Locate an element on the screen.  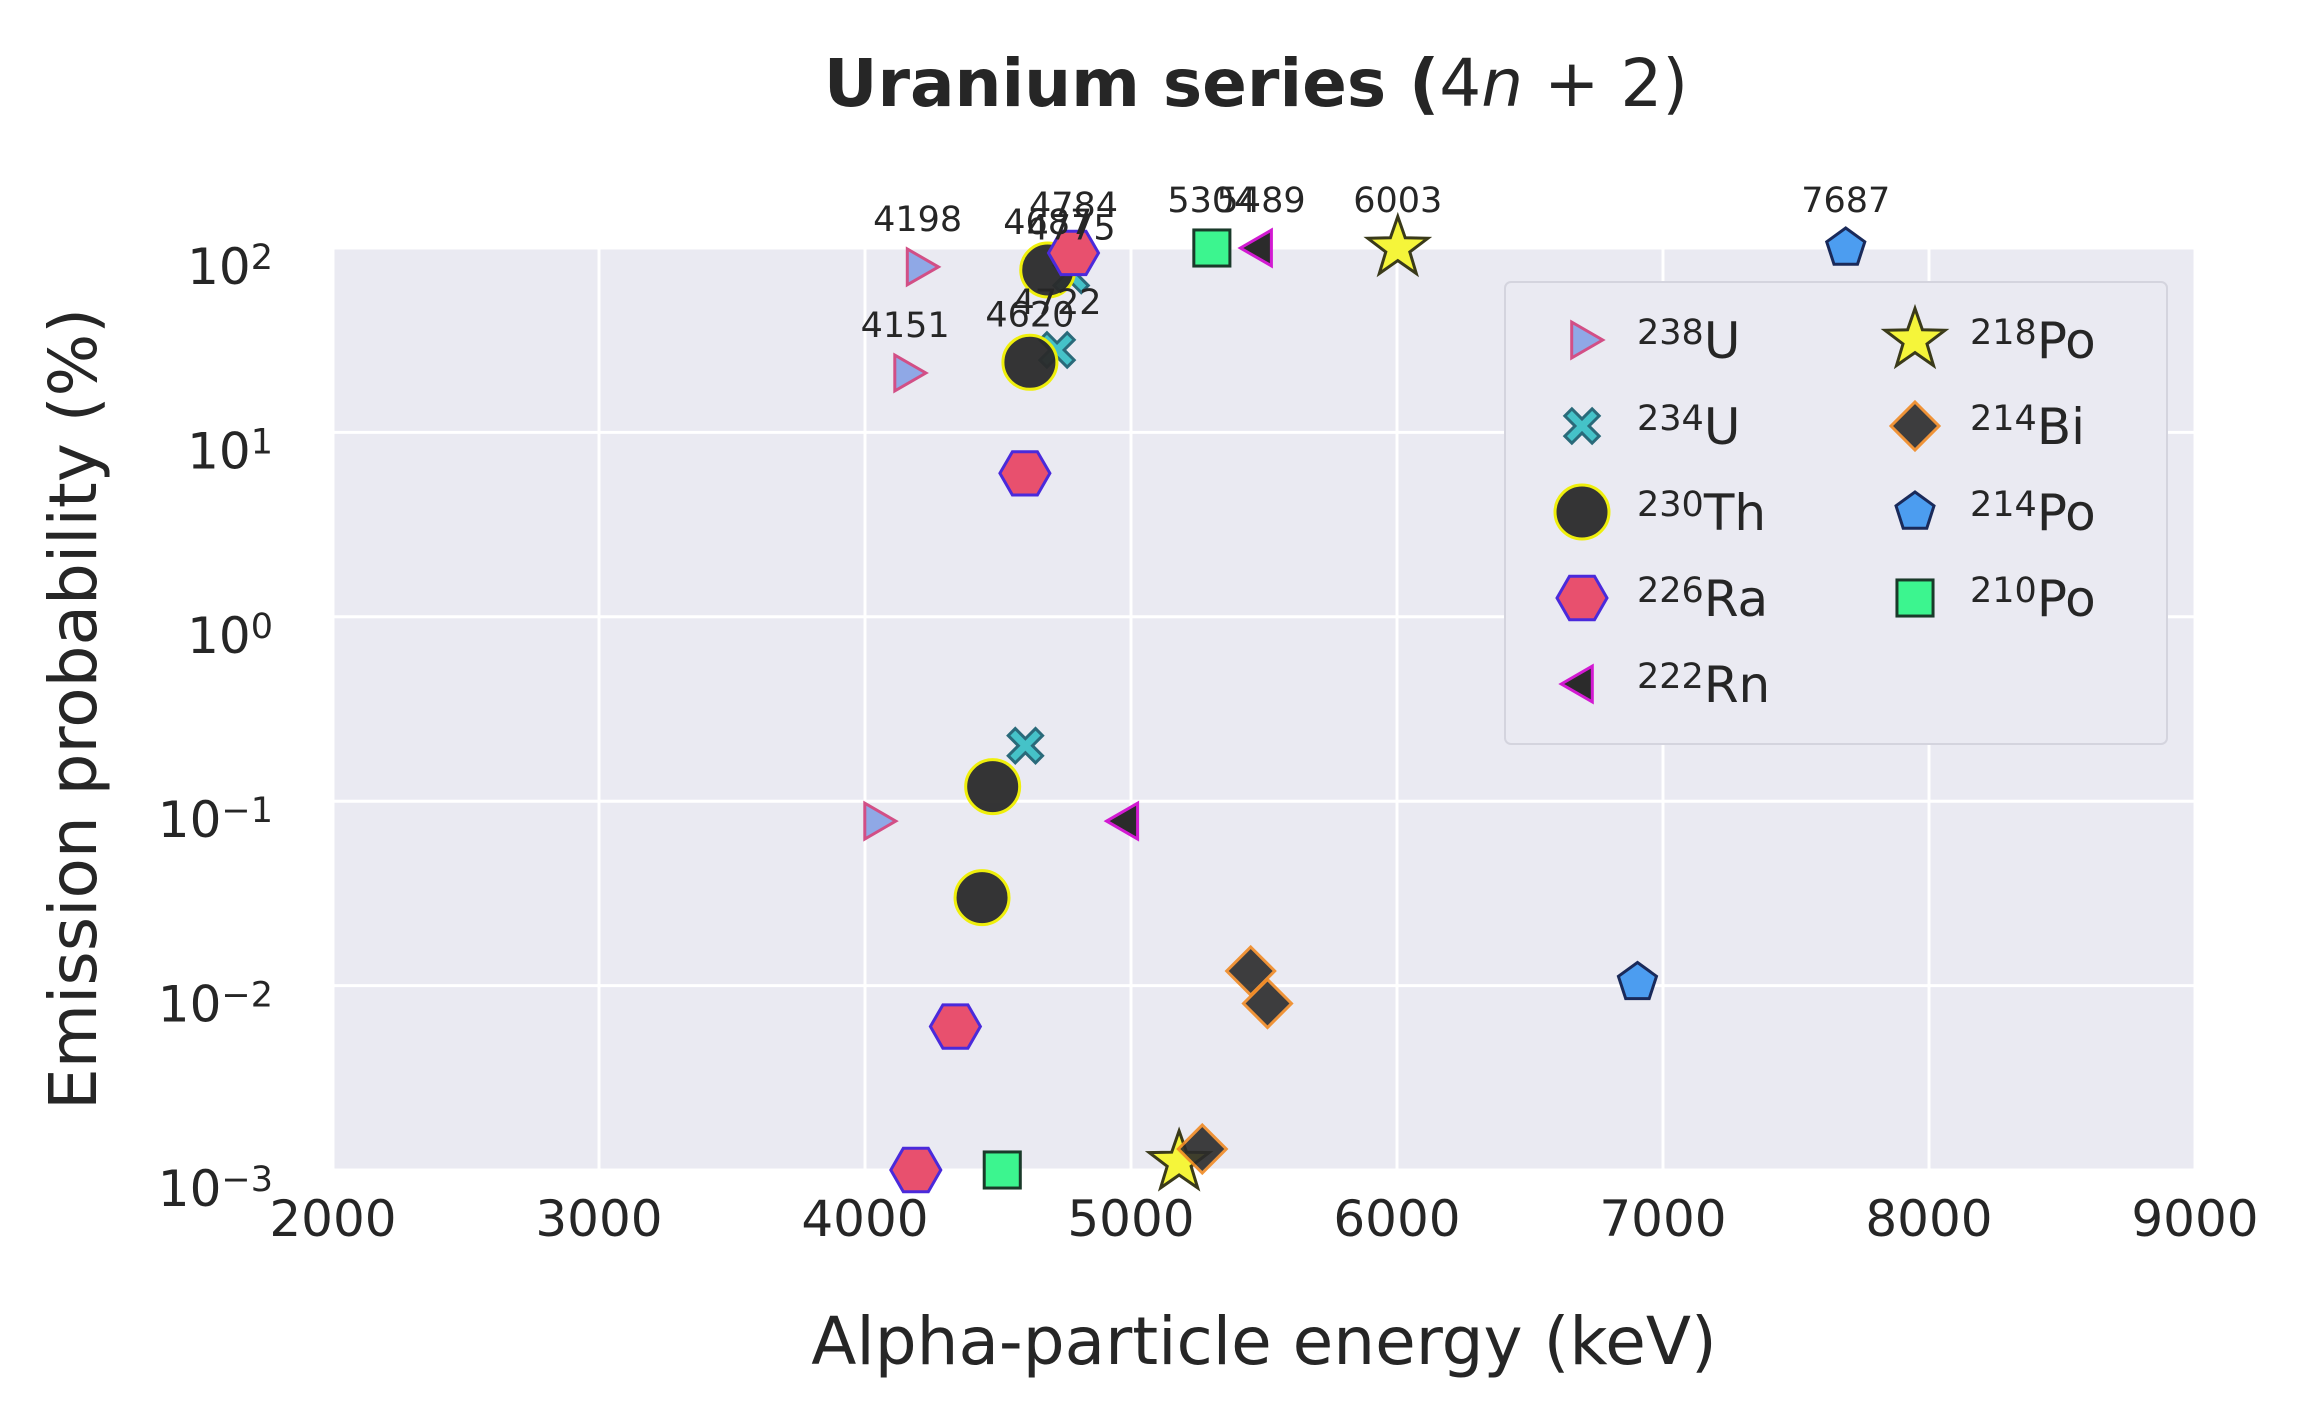
x-tick-label: 7000 is located at coordinates (1662, 1219).